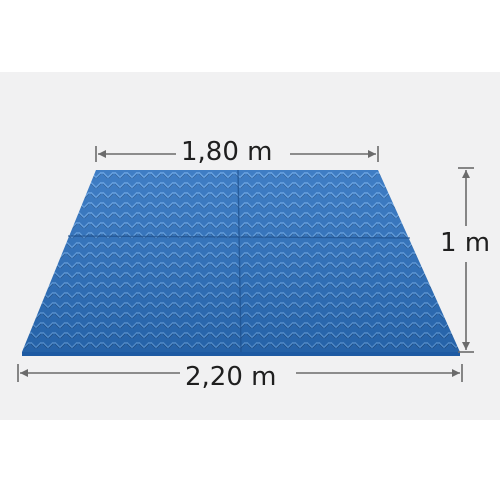 Image resolution: width=500 pixels, height=500 pixels. I want to click on depth-arrow, so click(466, 260).